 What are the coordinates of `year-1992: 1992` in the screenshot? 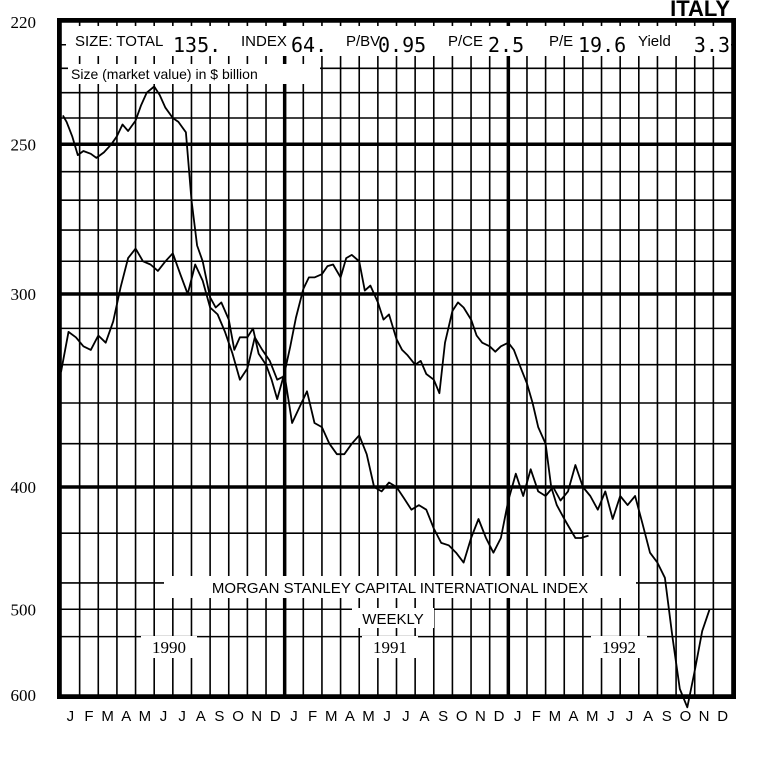 It's located at (619, 647).